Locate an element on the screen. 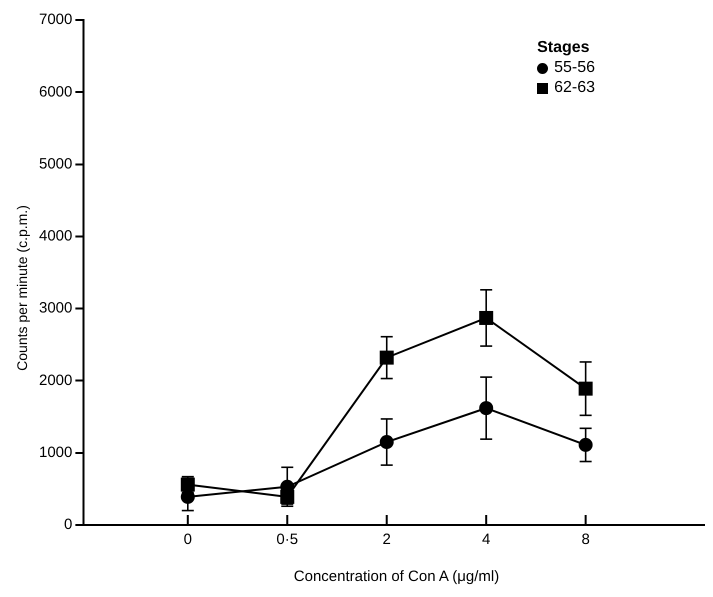 Image resolution: width=713 pixels, height=597 pixels. y-tick-label: 7000 is located at coordinates (55, 19).